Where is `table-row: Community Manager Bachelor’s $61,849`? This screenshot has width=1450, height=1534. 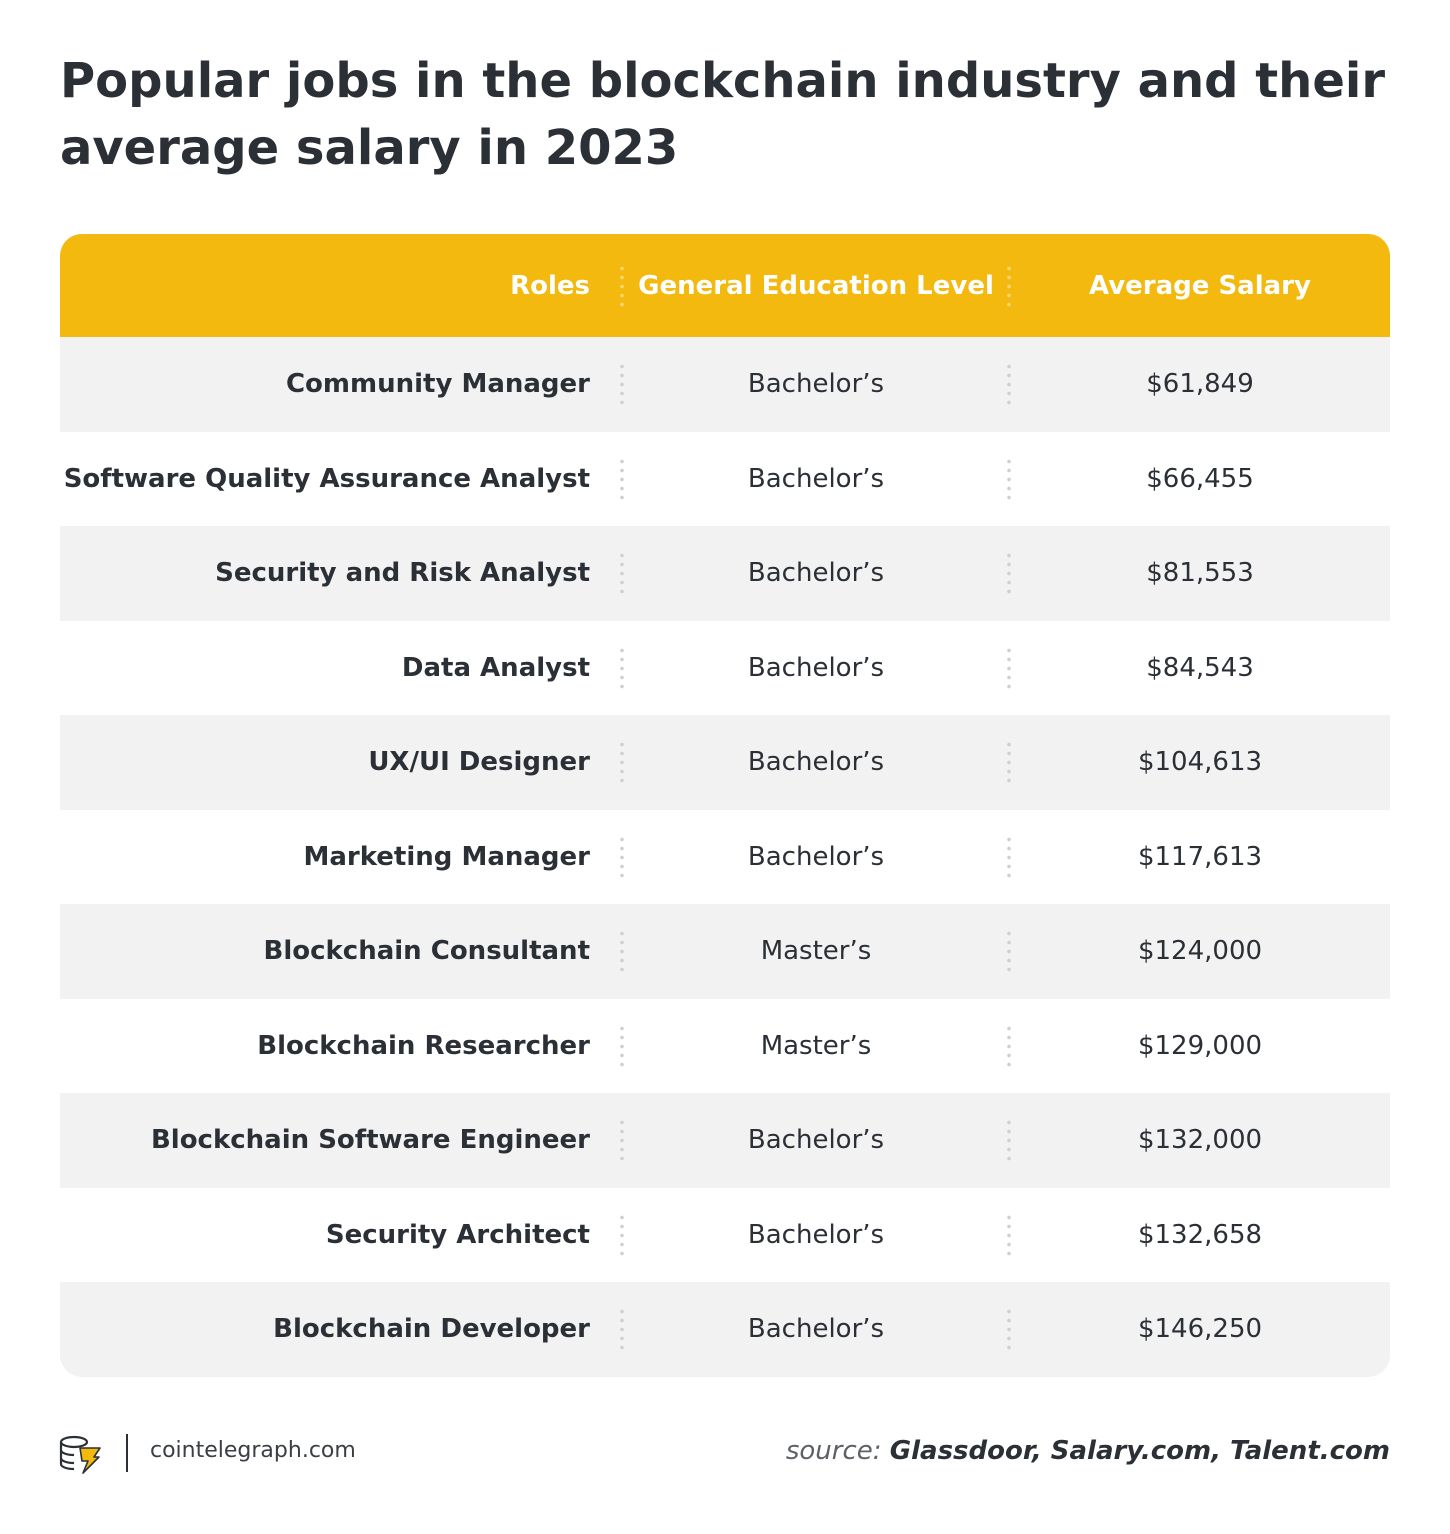 table-row: Community Manager Bachelor’s $61,849 is located at coordinates (725, 384).